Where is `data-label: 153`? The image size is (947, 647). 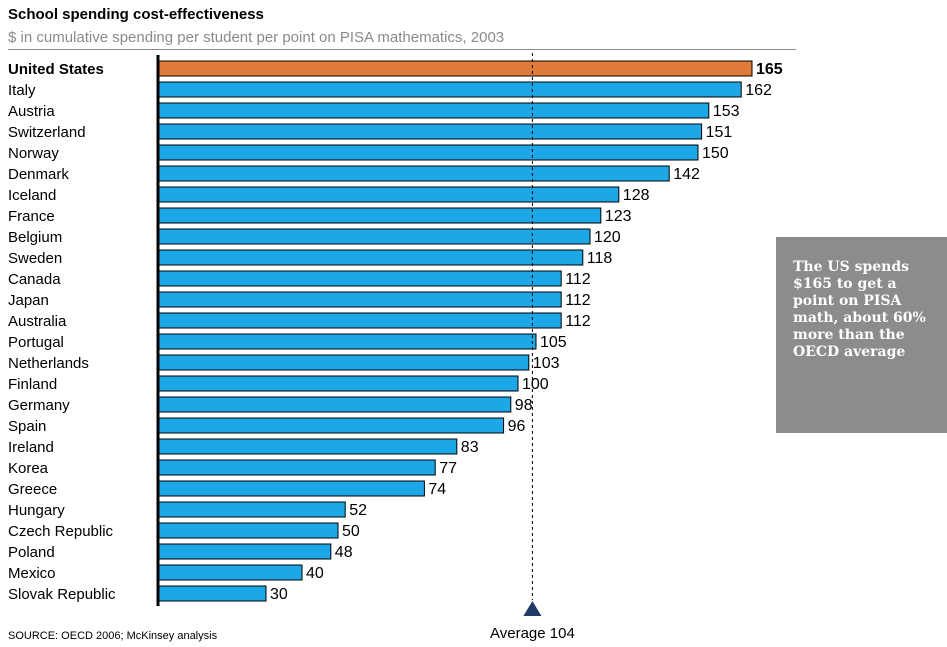
data-label: 153 is located at coordinates (726, 111).